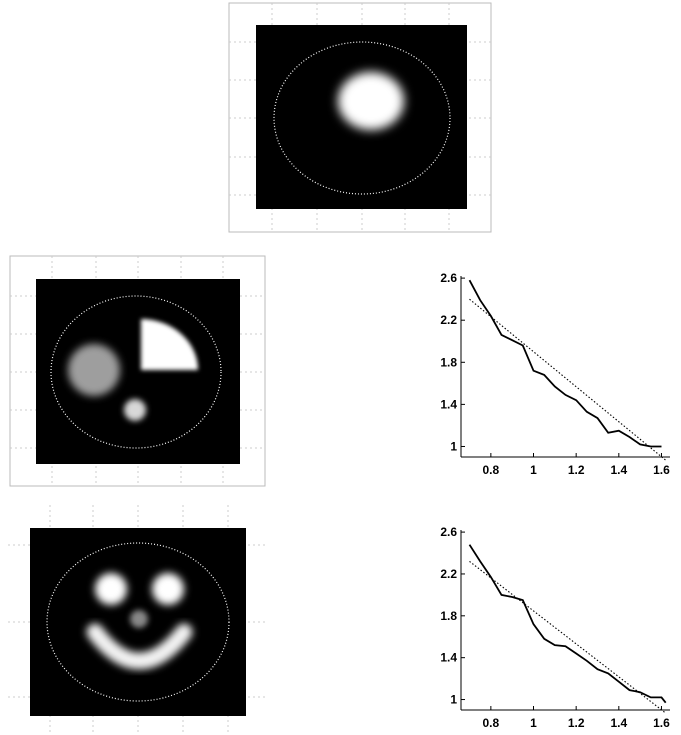 Image resolution: width=681 pixels, height=735 pixels. I want to click on bright-ellipse, so click(371, 101).